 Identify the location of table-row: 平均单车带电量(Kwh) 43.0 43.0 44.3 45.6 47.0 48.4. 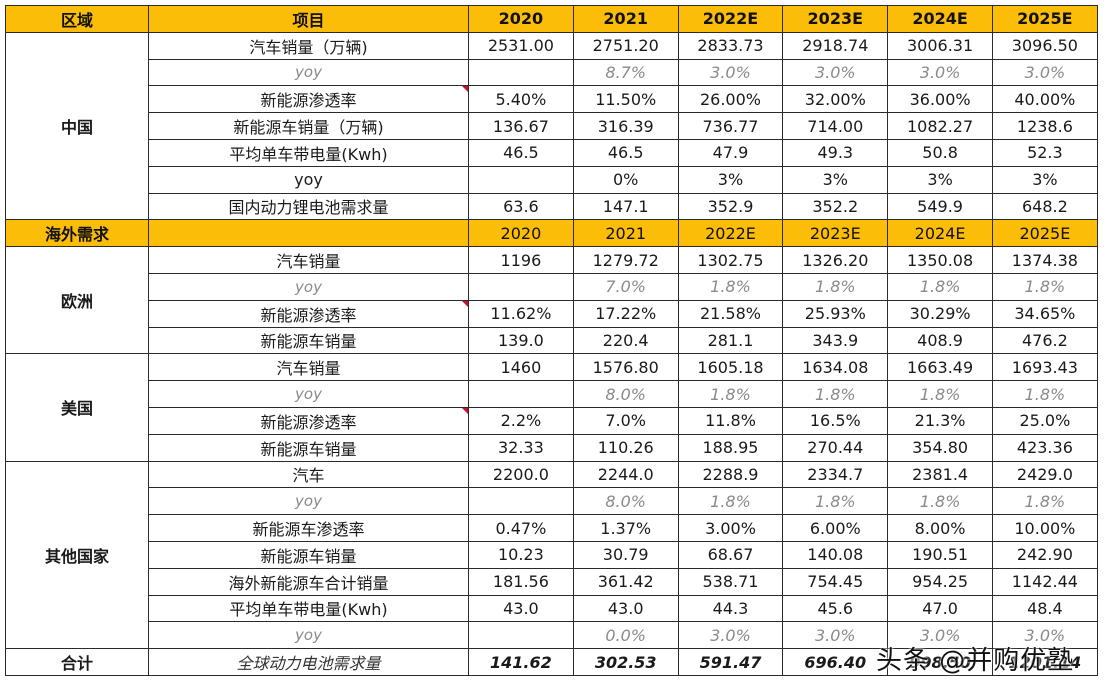
(552, 608).